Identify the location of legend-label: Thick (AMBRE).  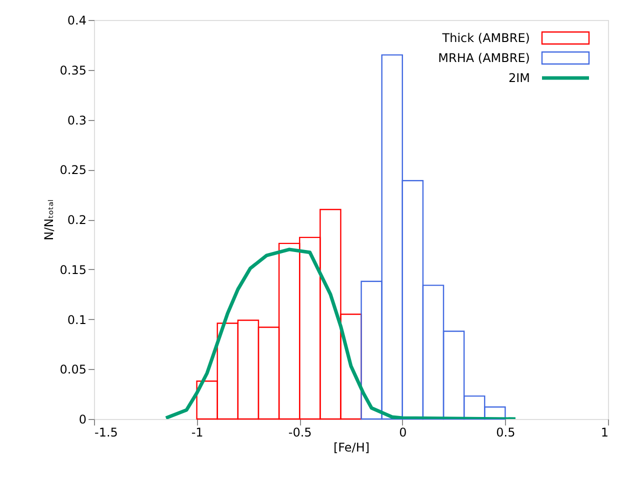
(485, 38).